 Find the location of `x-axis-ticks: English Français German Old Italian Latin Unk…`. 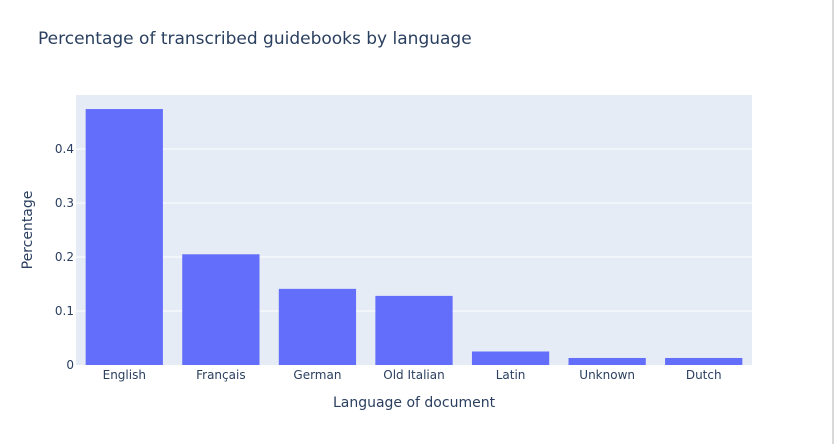

x-axis-ticks: English Français German Old Italian Latin Unk… is located at coordinates (412, 375).